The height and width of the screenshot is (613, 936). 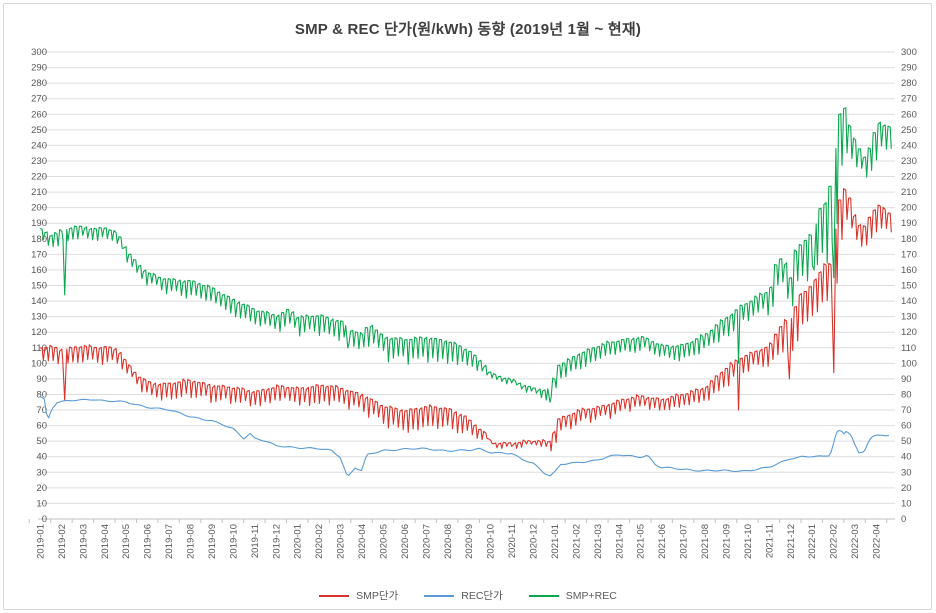 I want to click on svg-text: 2022-04, so click(x=877, y=541).